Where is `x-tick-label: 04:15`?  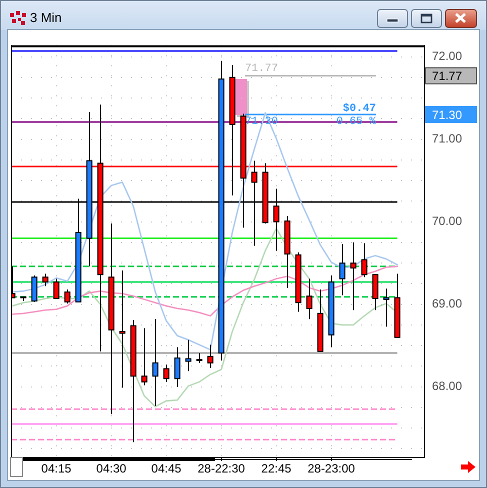
x-tick-label: 04:15 is located at coordinates (56, 469).